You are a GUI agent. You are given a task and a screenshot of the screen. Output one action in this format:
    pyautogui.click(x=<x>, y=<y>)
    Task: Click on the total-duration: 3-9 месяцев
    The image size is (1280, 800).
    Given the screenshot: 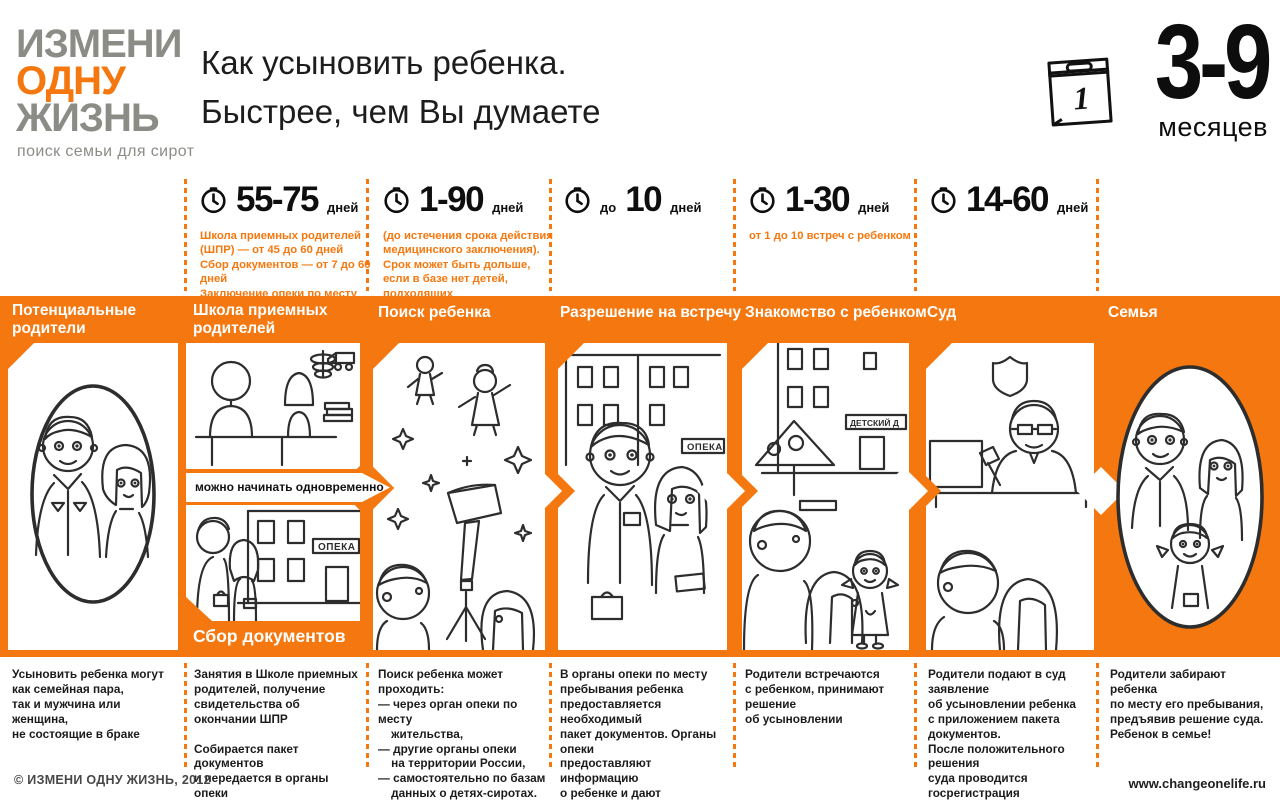 What is the action you would take?
    pyautogui.click(x=1201, y=73)
    